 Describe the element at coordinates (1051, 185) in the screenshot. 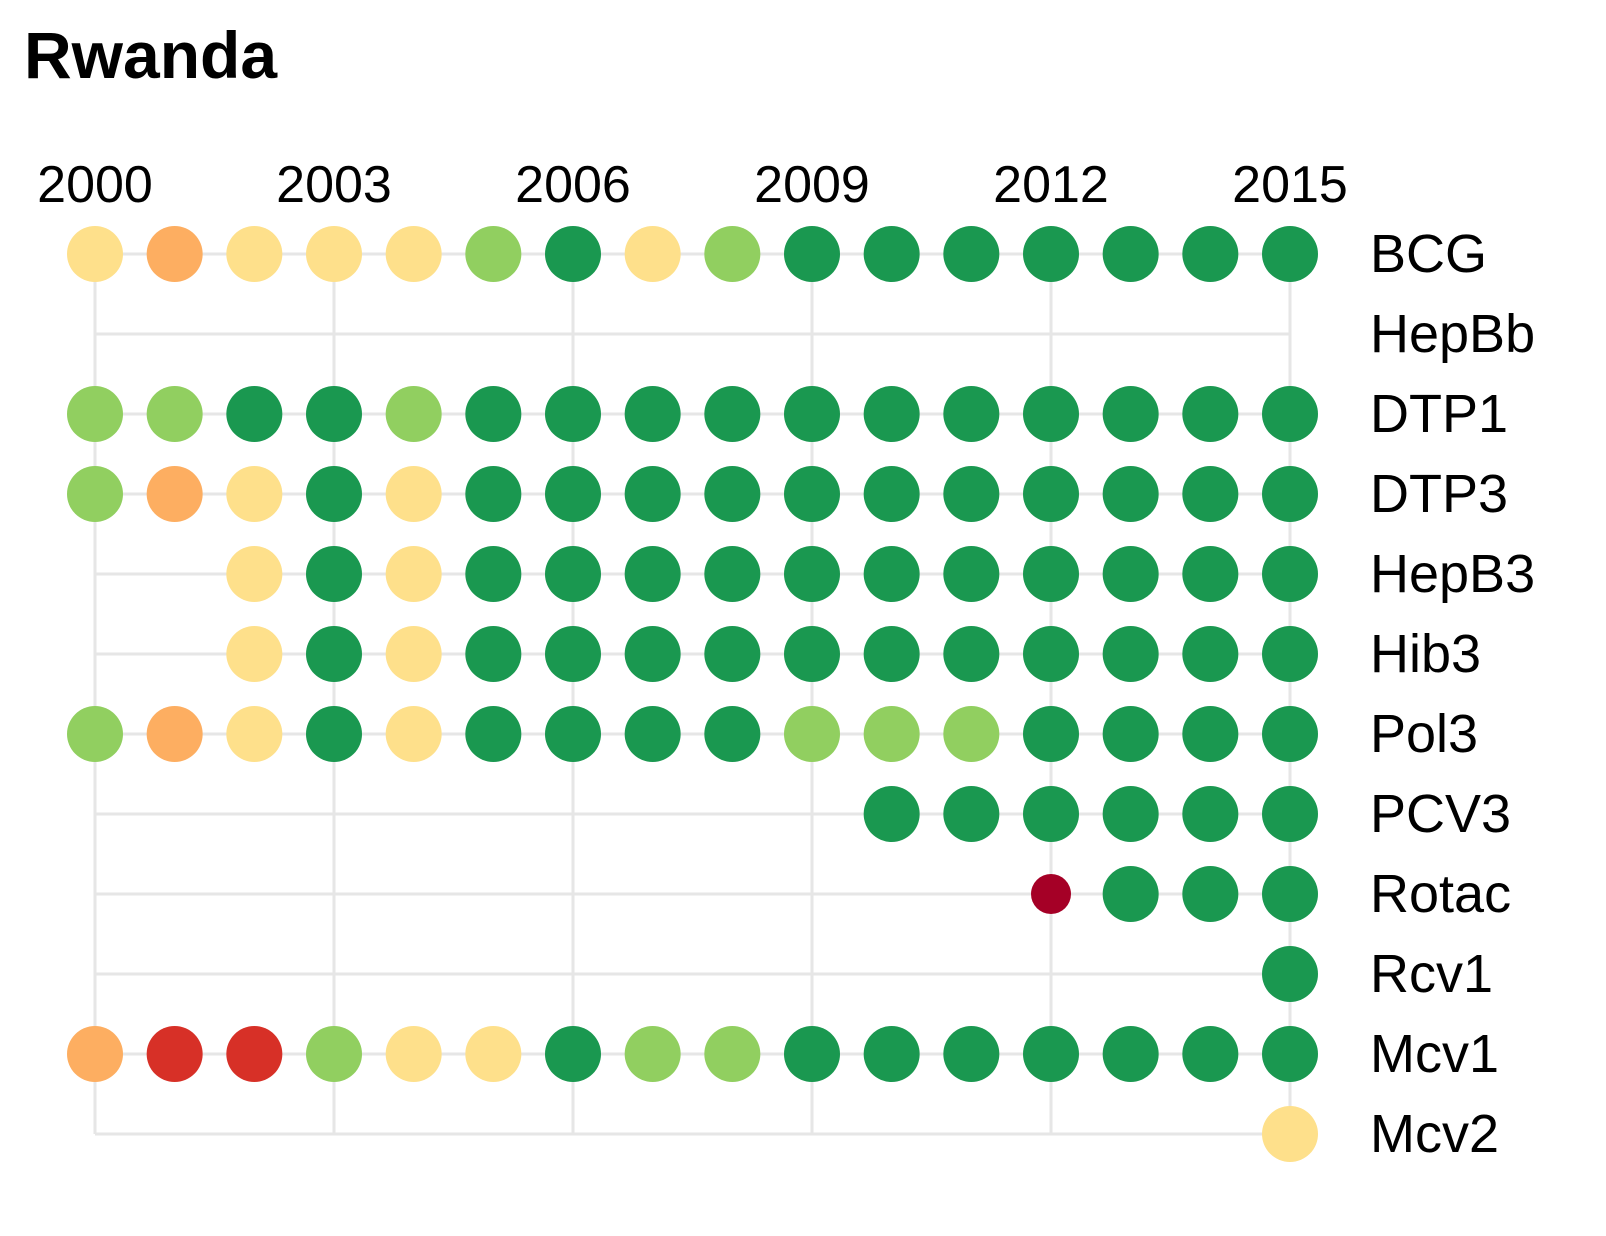

I see `x-tick-label: 2012` at that location.